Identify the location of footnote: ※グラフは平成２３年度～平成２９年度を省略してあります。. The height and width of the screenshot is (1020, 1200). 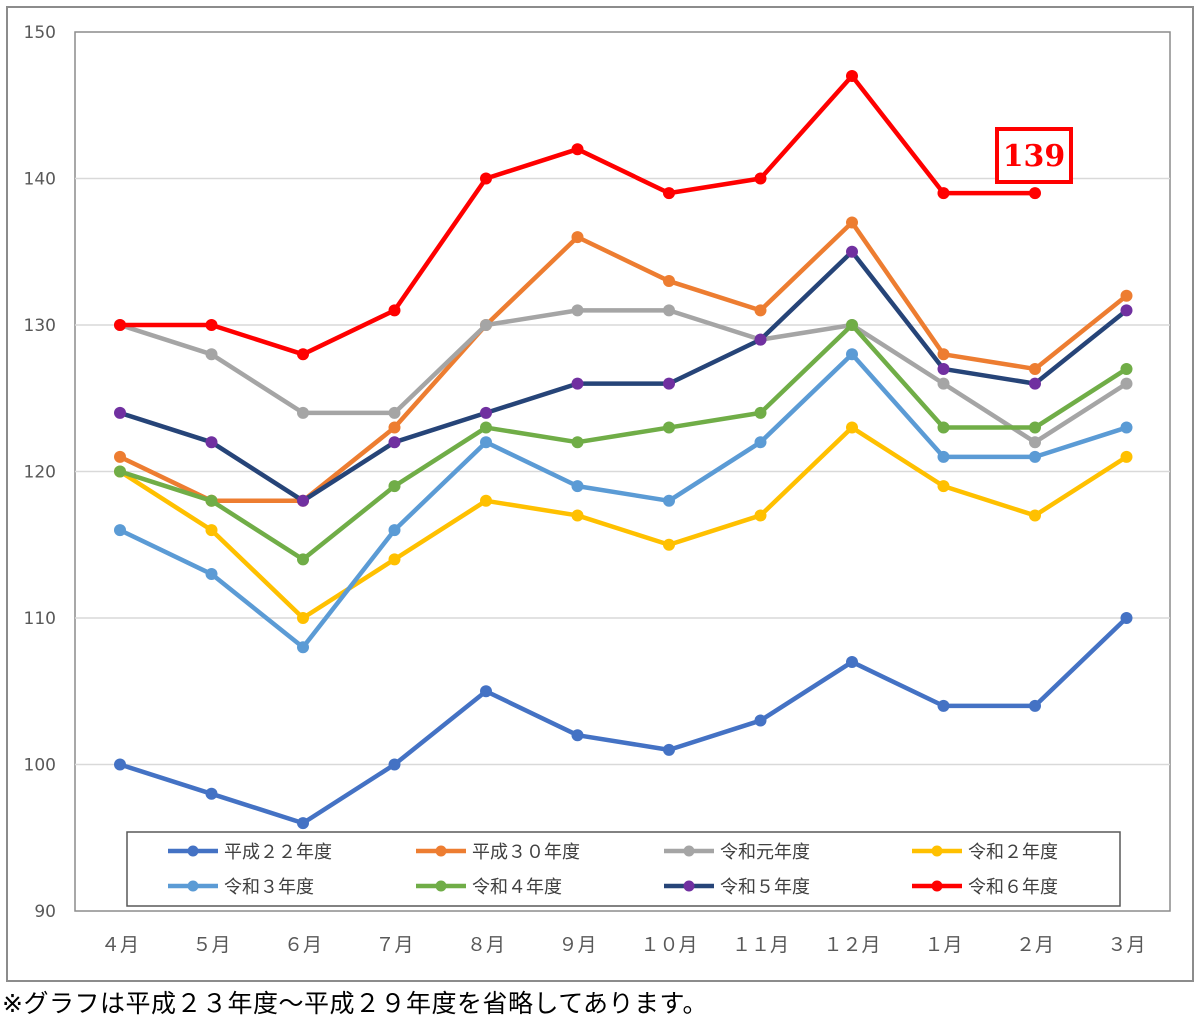
(355, 1003).